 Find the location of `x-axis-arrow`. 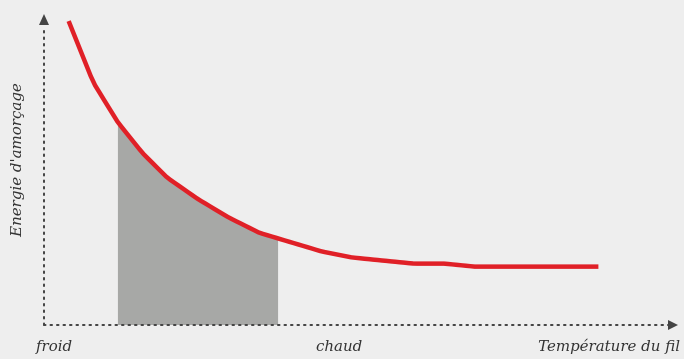

x-axis-arrow is located at coordinates (673, 325).